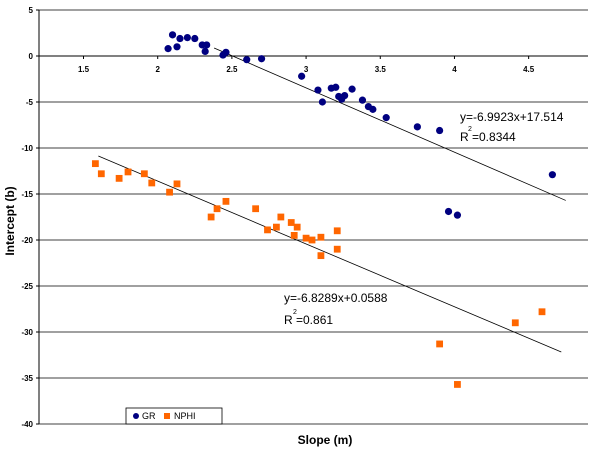 Image resolution: width=598 pixels, height=454 pixels. I want to click on x-tick-label: 3, so click(306, 69).